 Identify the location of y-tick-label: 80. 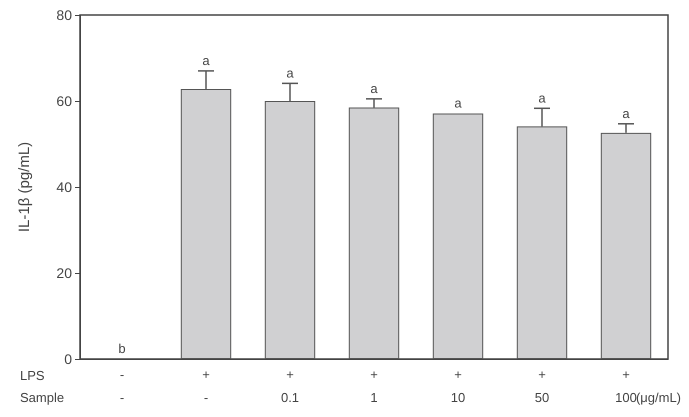
(64, 15).